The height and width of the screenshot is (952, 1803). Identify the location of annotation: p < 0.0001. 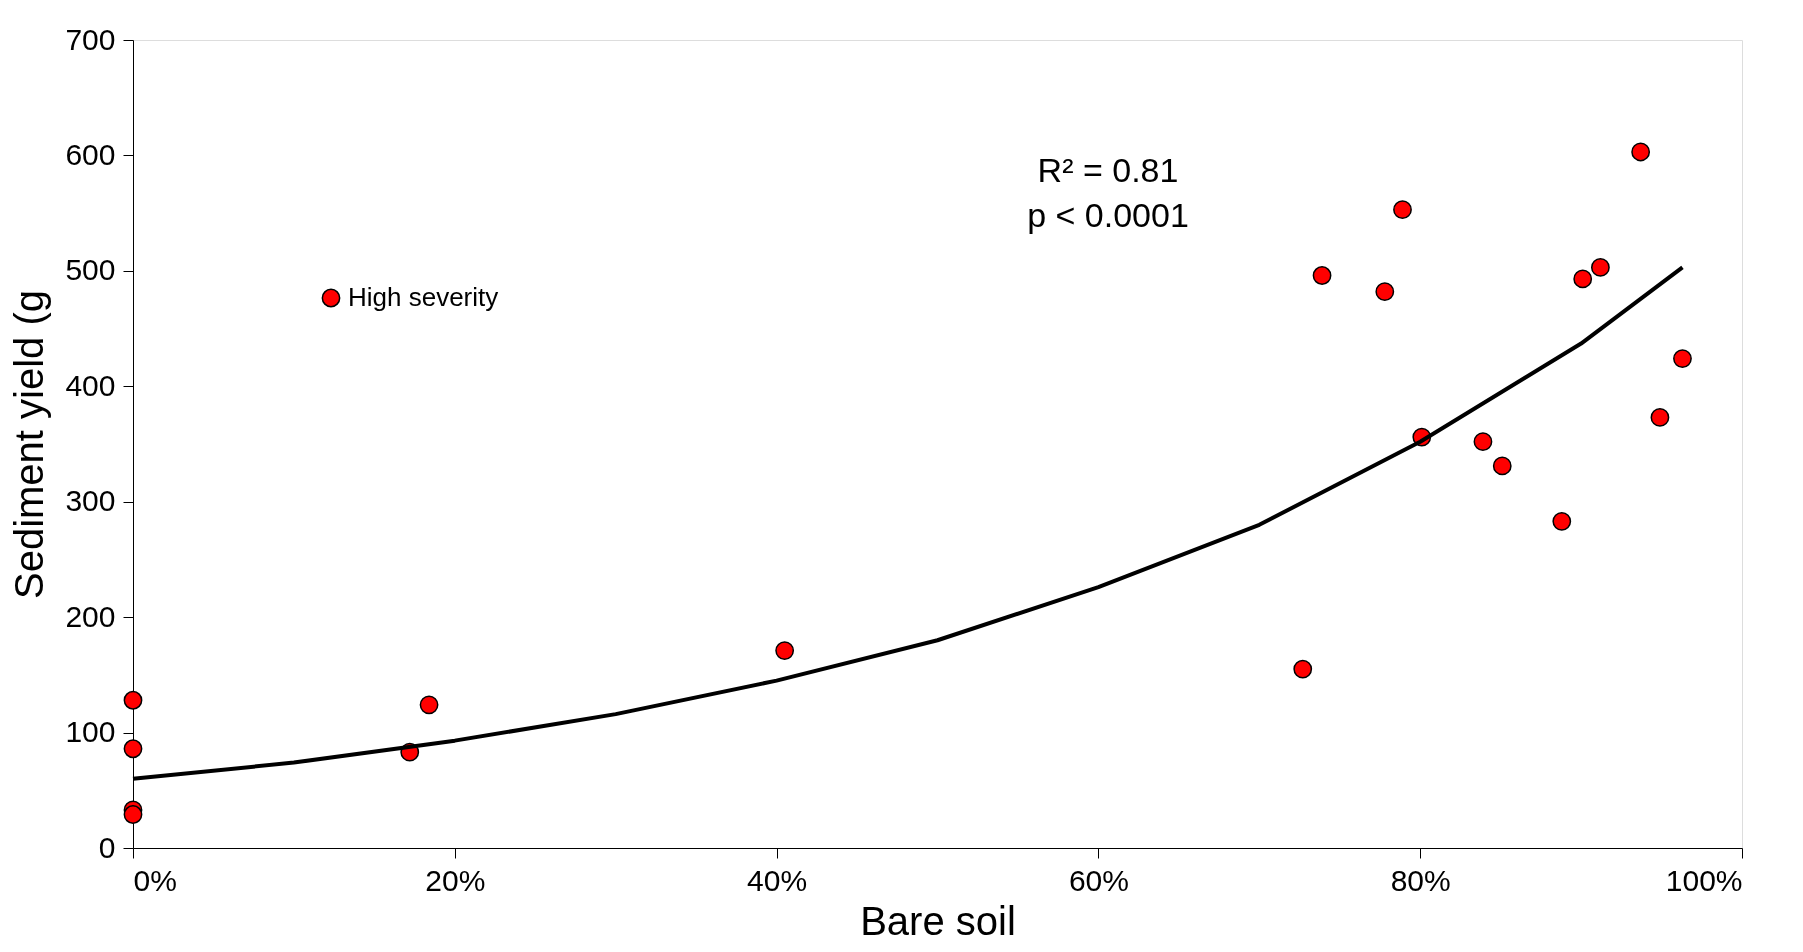
(1108, 215).